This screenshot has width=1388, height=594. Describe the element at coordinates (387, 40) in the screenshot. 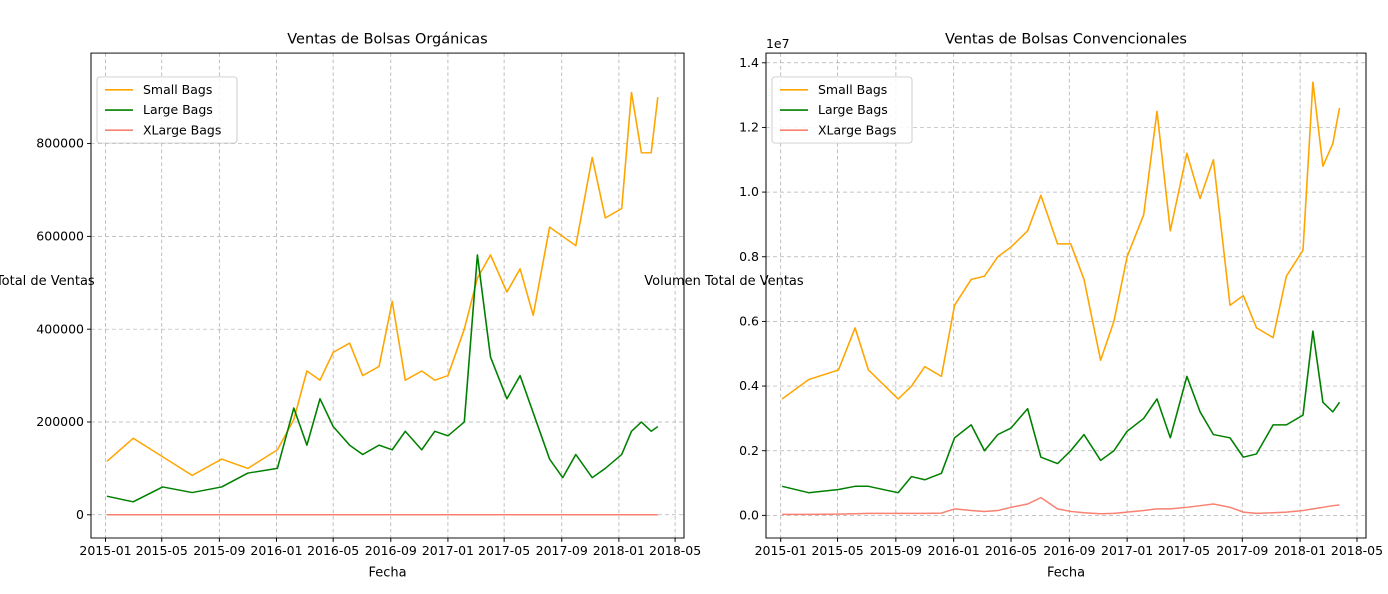

I see `chart-title: Ventas de Bolsas Orgánicas` at that location.